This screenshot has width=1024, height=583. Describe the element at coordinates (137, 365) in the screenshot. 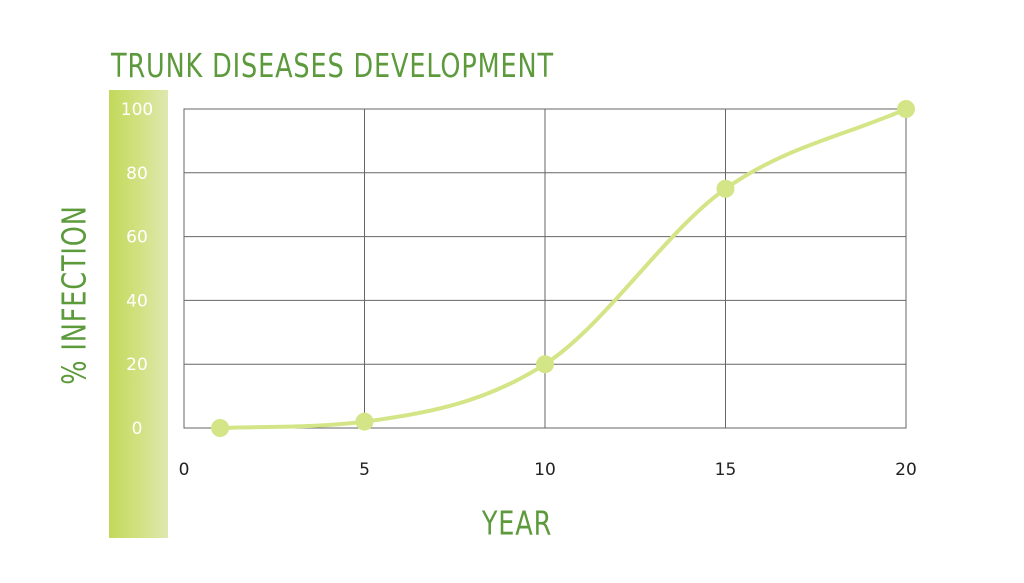

I see `y-tick-label: 20` at that location.